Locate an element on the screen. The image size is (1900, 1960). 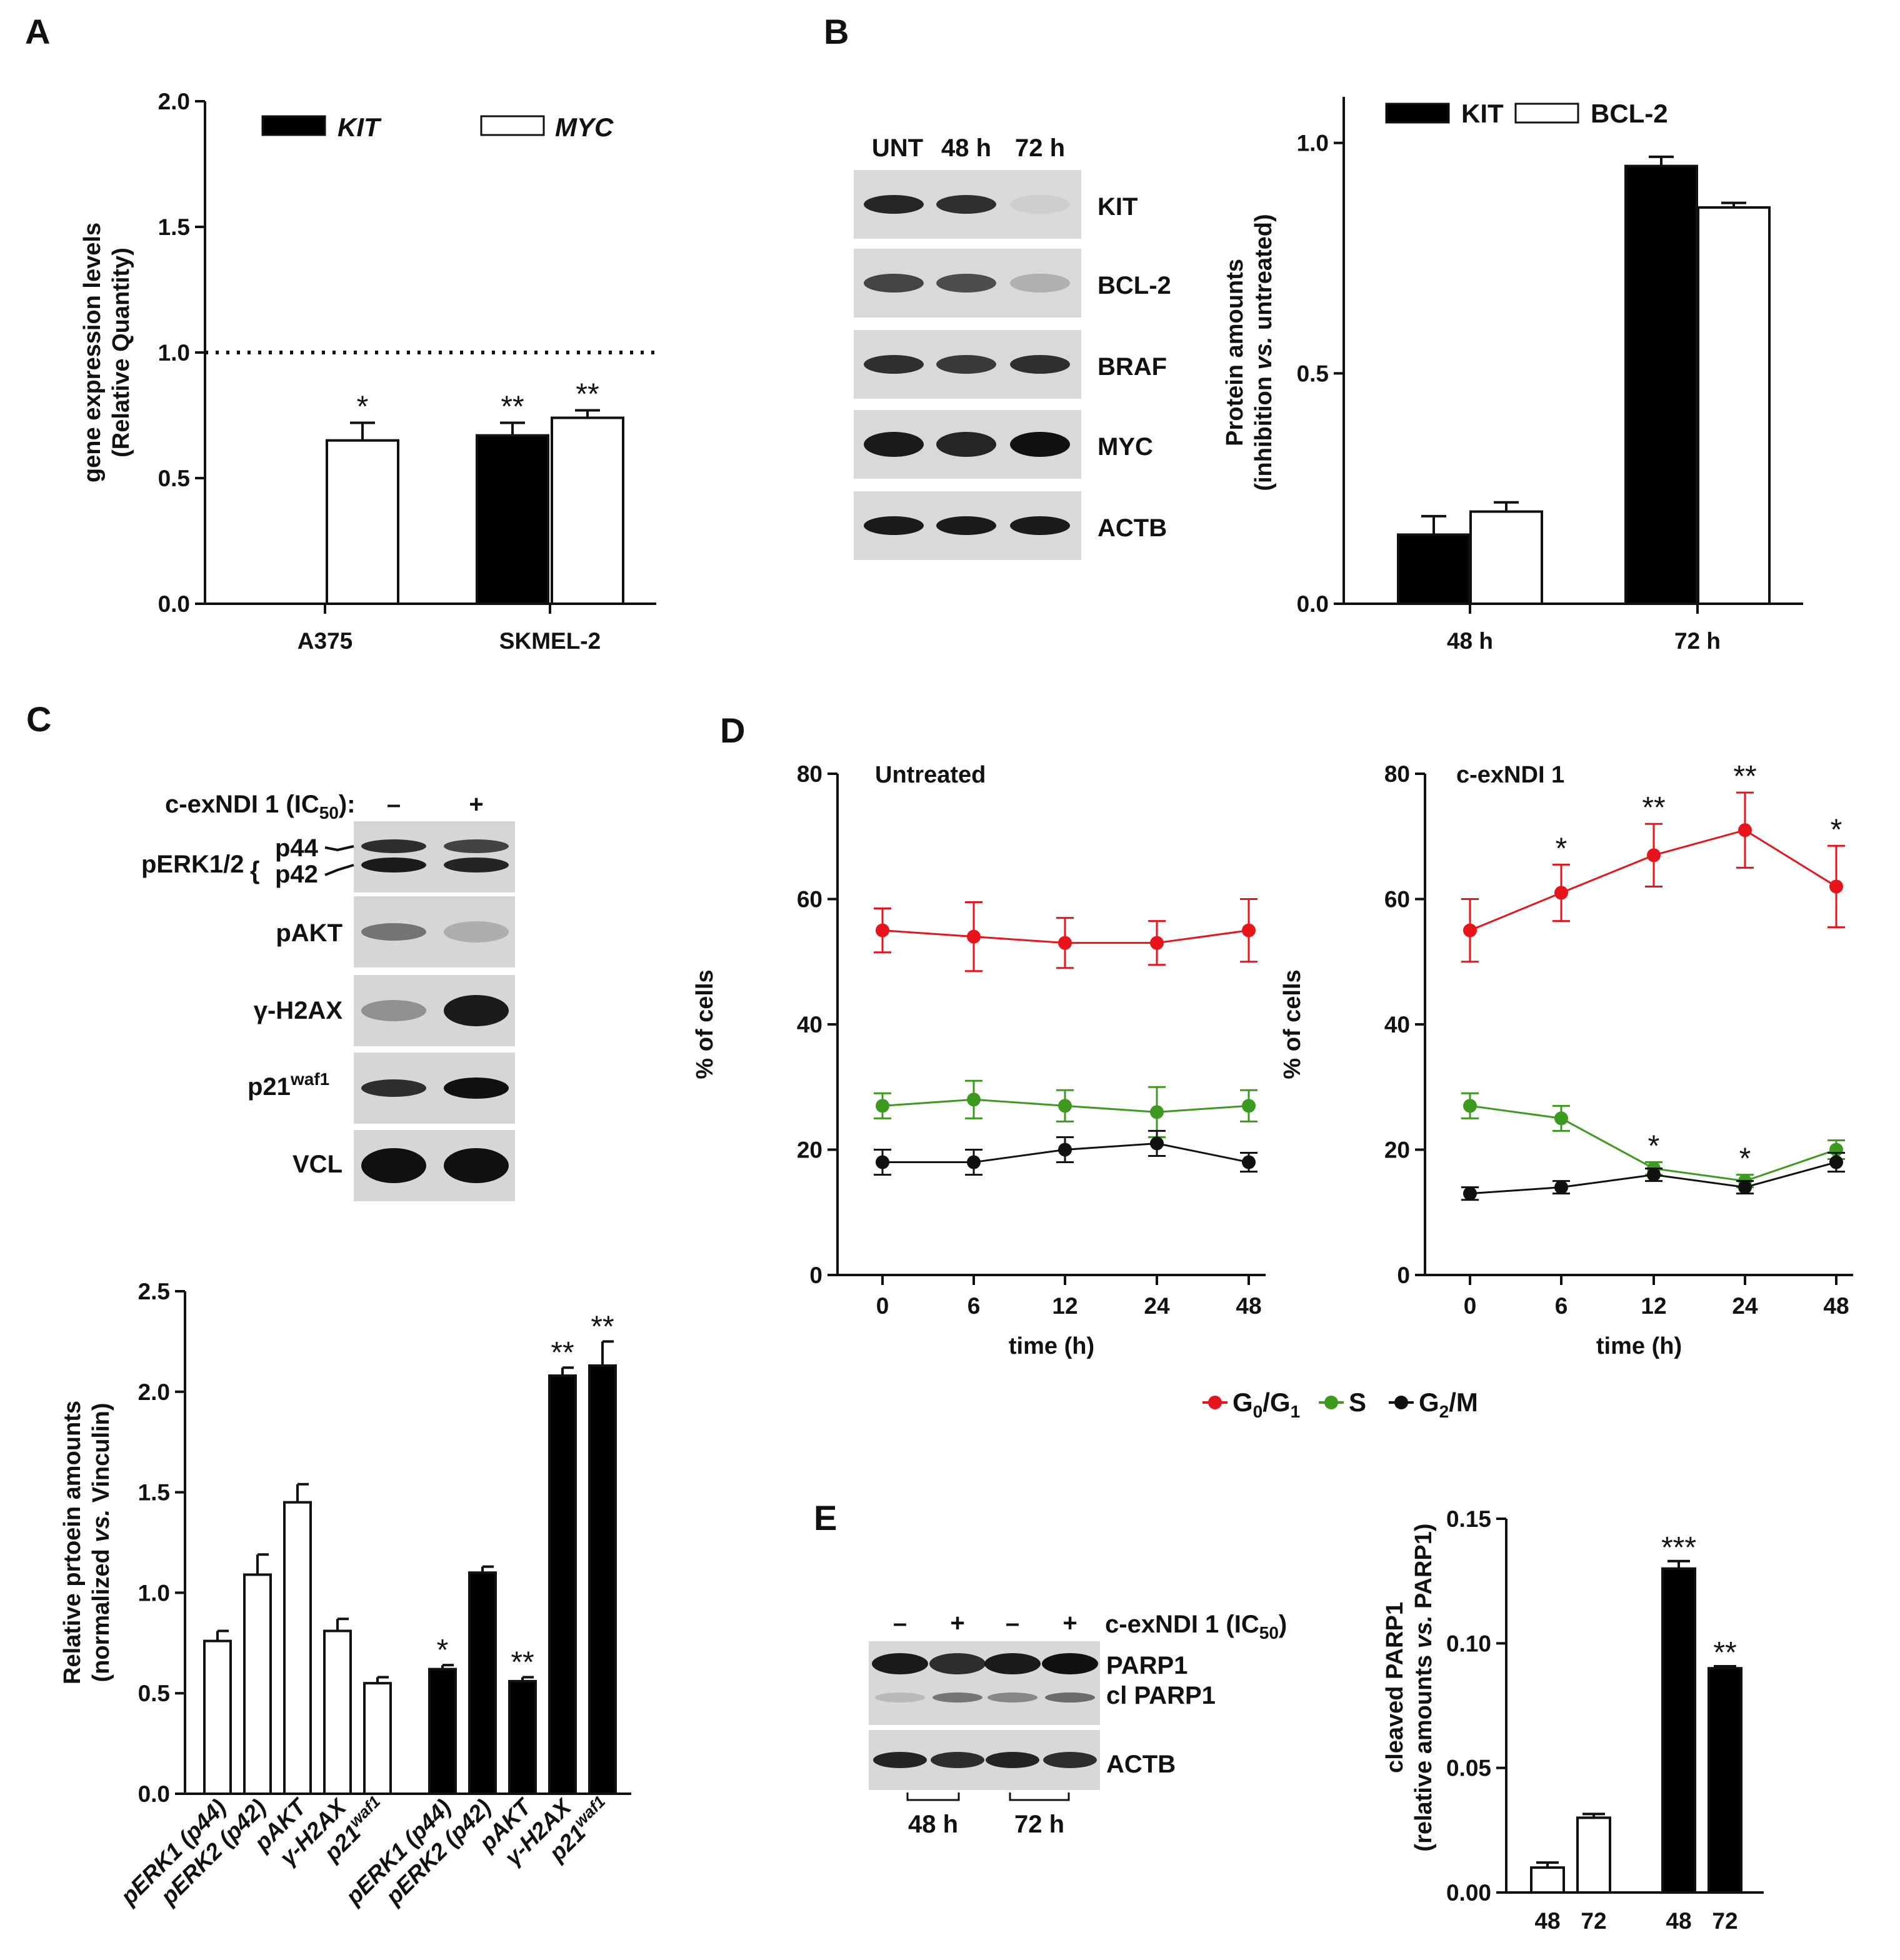
legend-d-label-sub: 2 is located at coordinates (1444, 1411).